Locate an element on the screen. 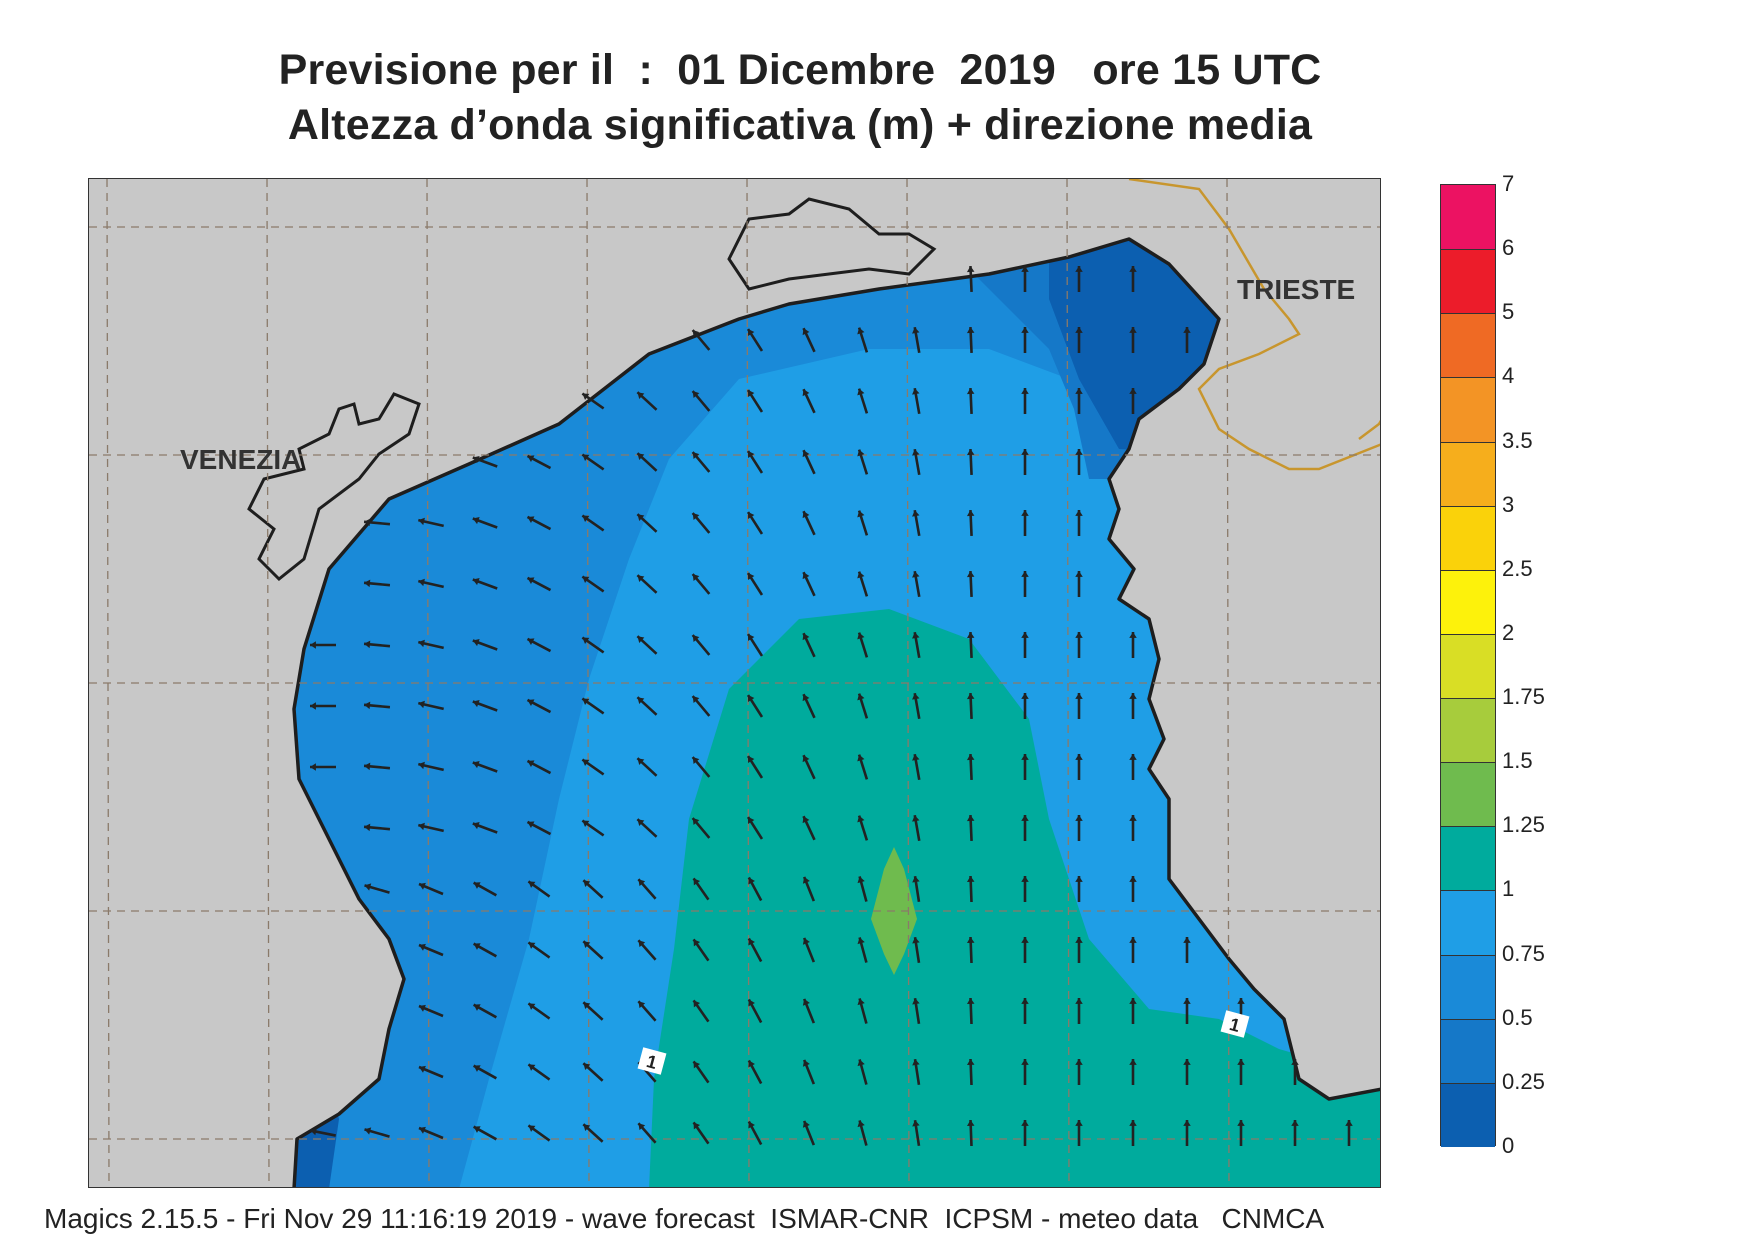  colorbar-tick-label: 6 is located at coordinates (1508, 248).